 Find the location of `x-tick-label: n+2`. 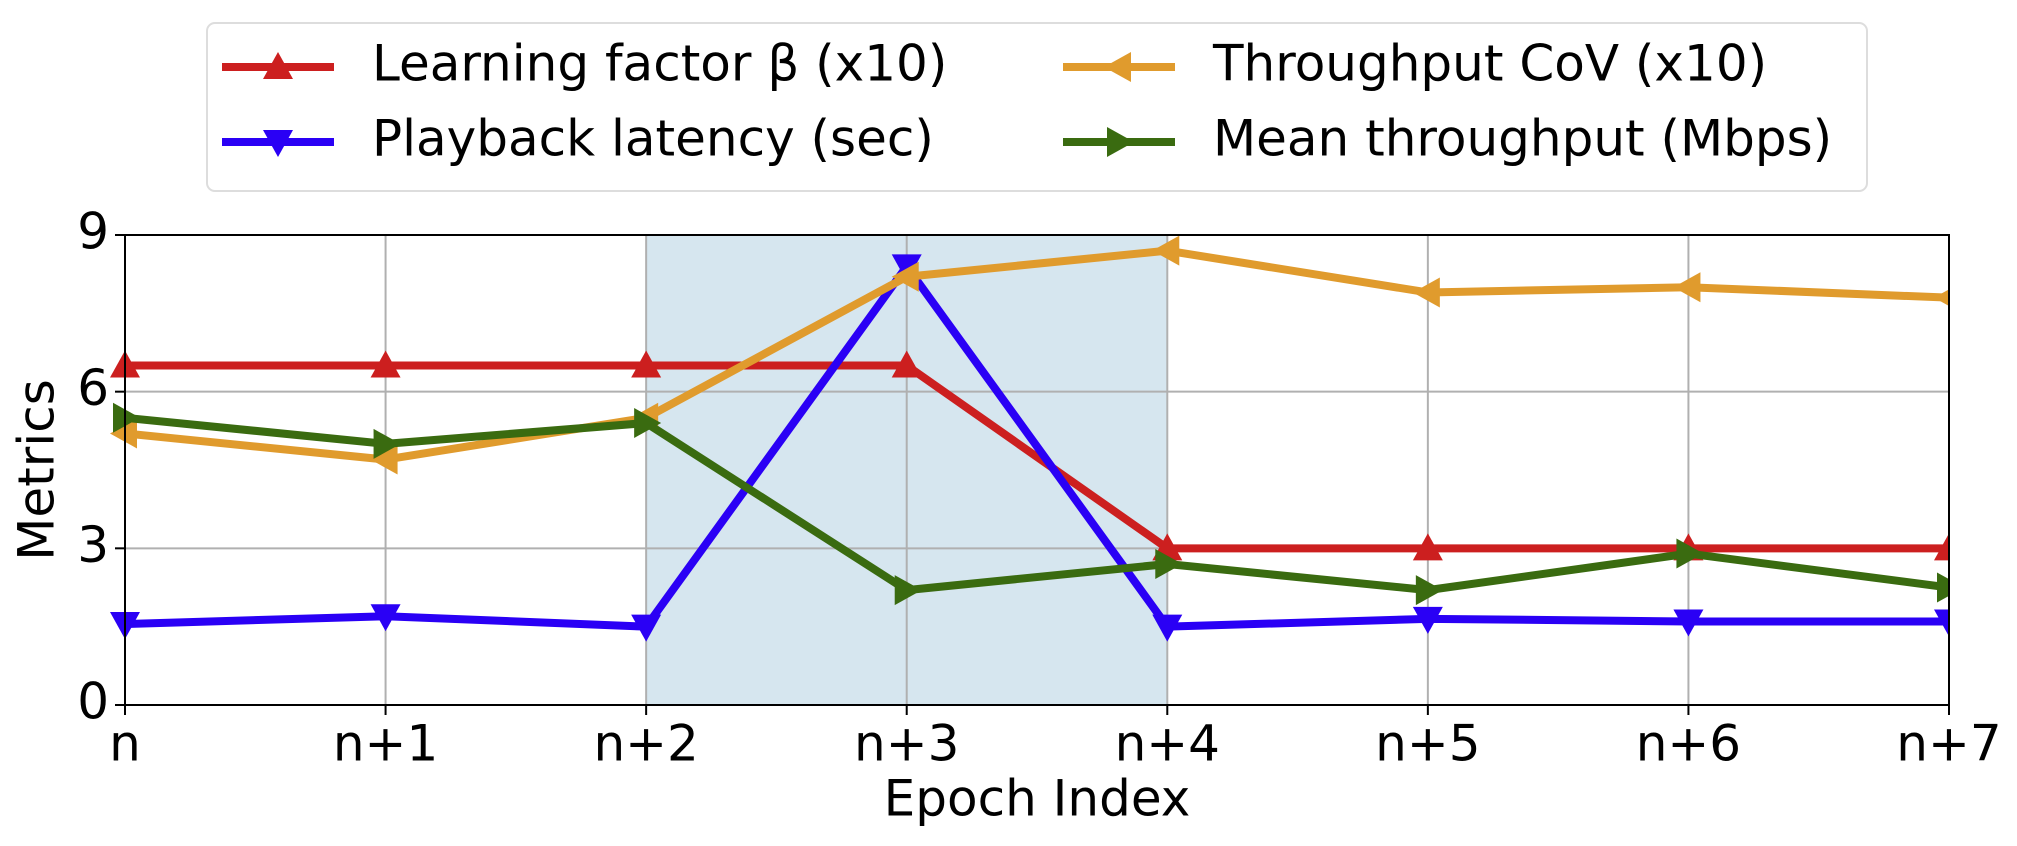

x-tick-label: n+2 is located at coordinates (645, 744).